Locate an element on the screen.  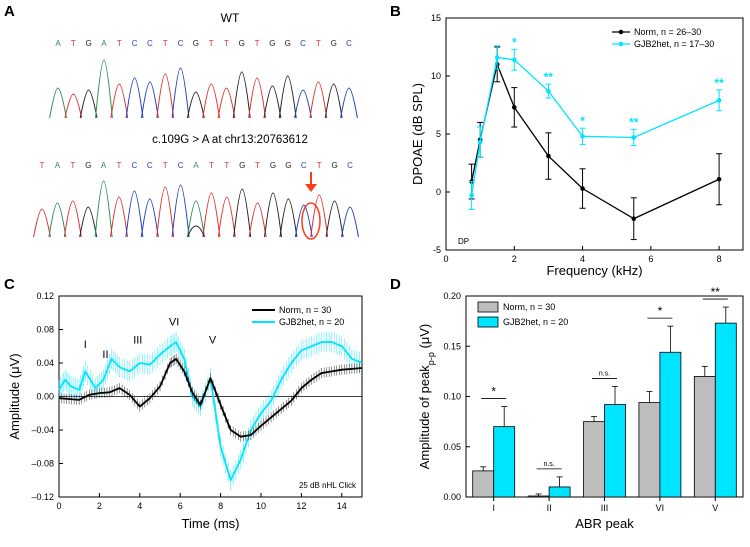
chart-b-significance-marker: * is located at coordinates (514, 42).